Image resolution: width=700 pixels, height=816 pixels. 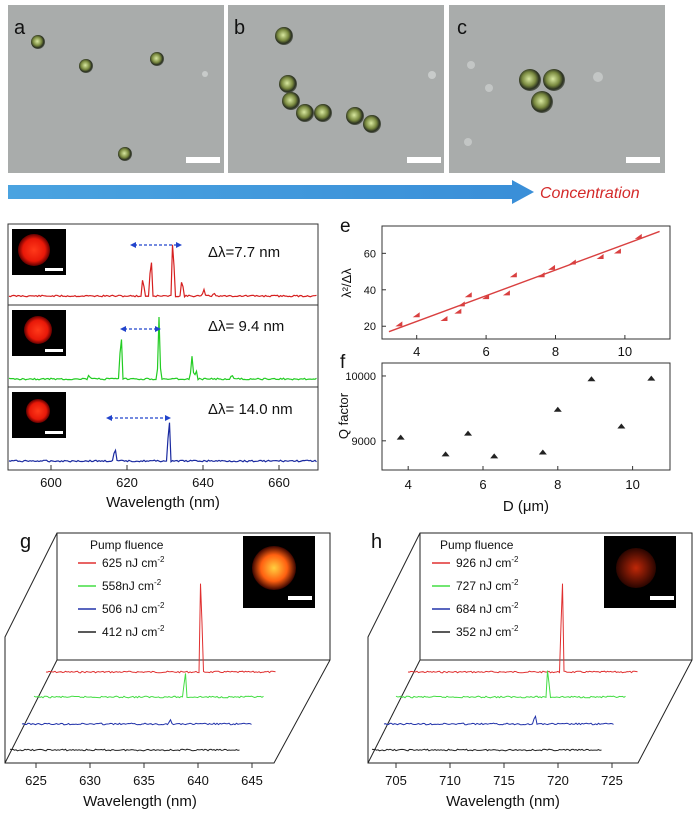 I want to click on x-tick-label: 705, so click(x=396, y=780).